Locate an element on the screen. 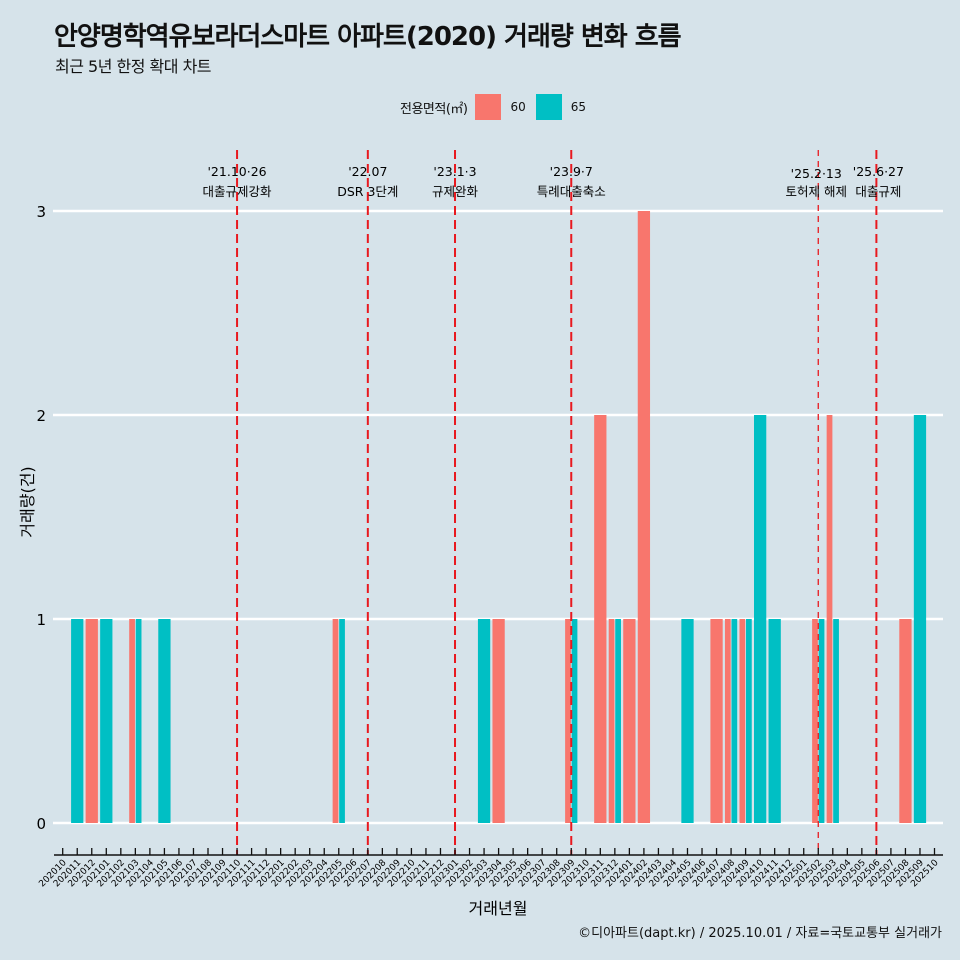 This screenshot has height=960, width=960. annotation-date: '22.07 is located at coordinates (367, 171).